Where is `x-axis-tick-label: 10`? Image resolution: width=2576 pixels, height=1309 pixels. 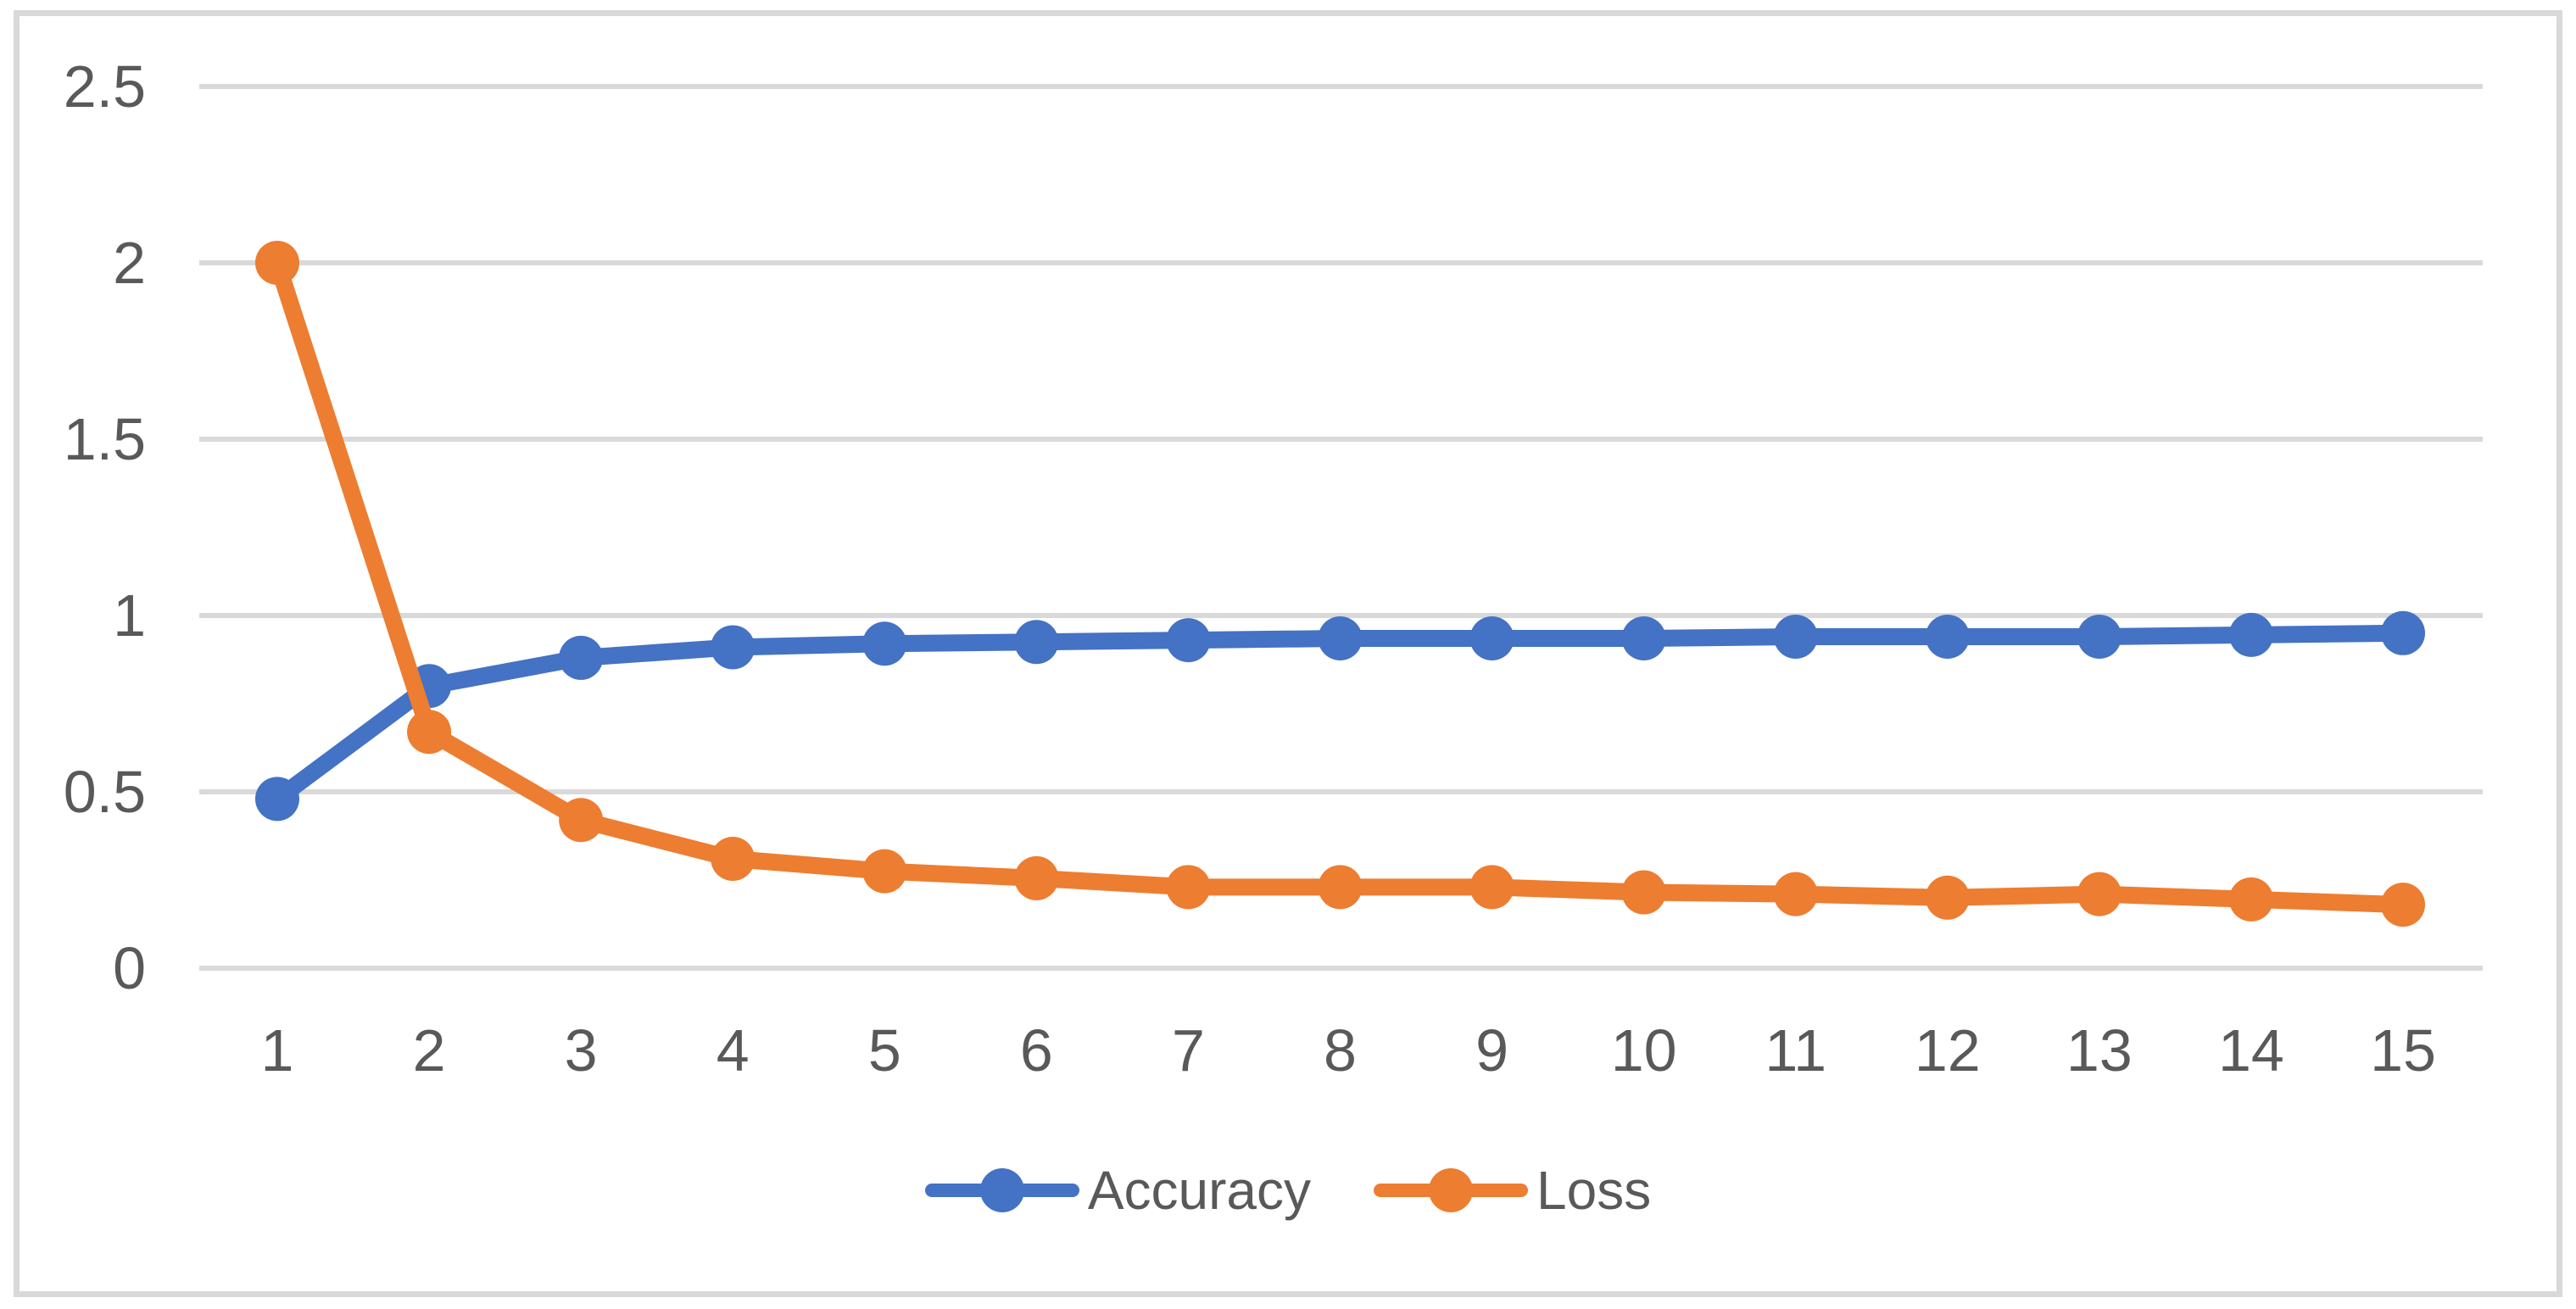 x-axis-tick-label: 10 is located at coordinates (1644, 1050).